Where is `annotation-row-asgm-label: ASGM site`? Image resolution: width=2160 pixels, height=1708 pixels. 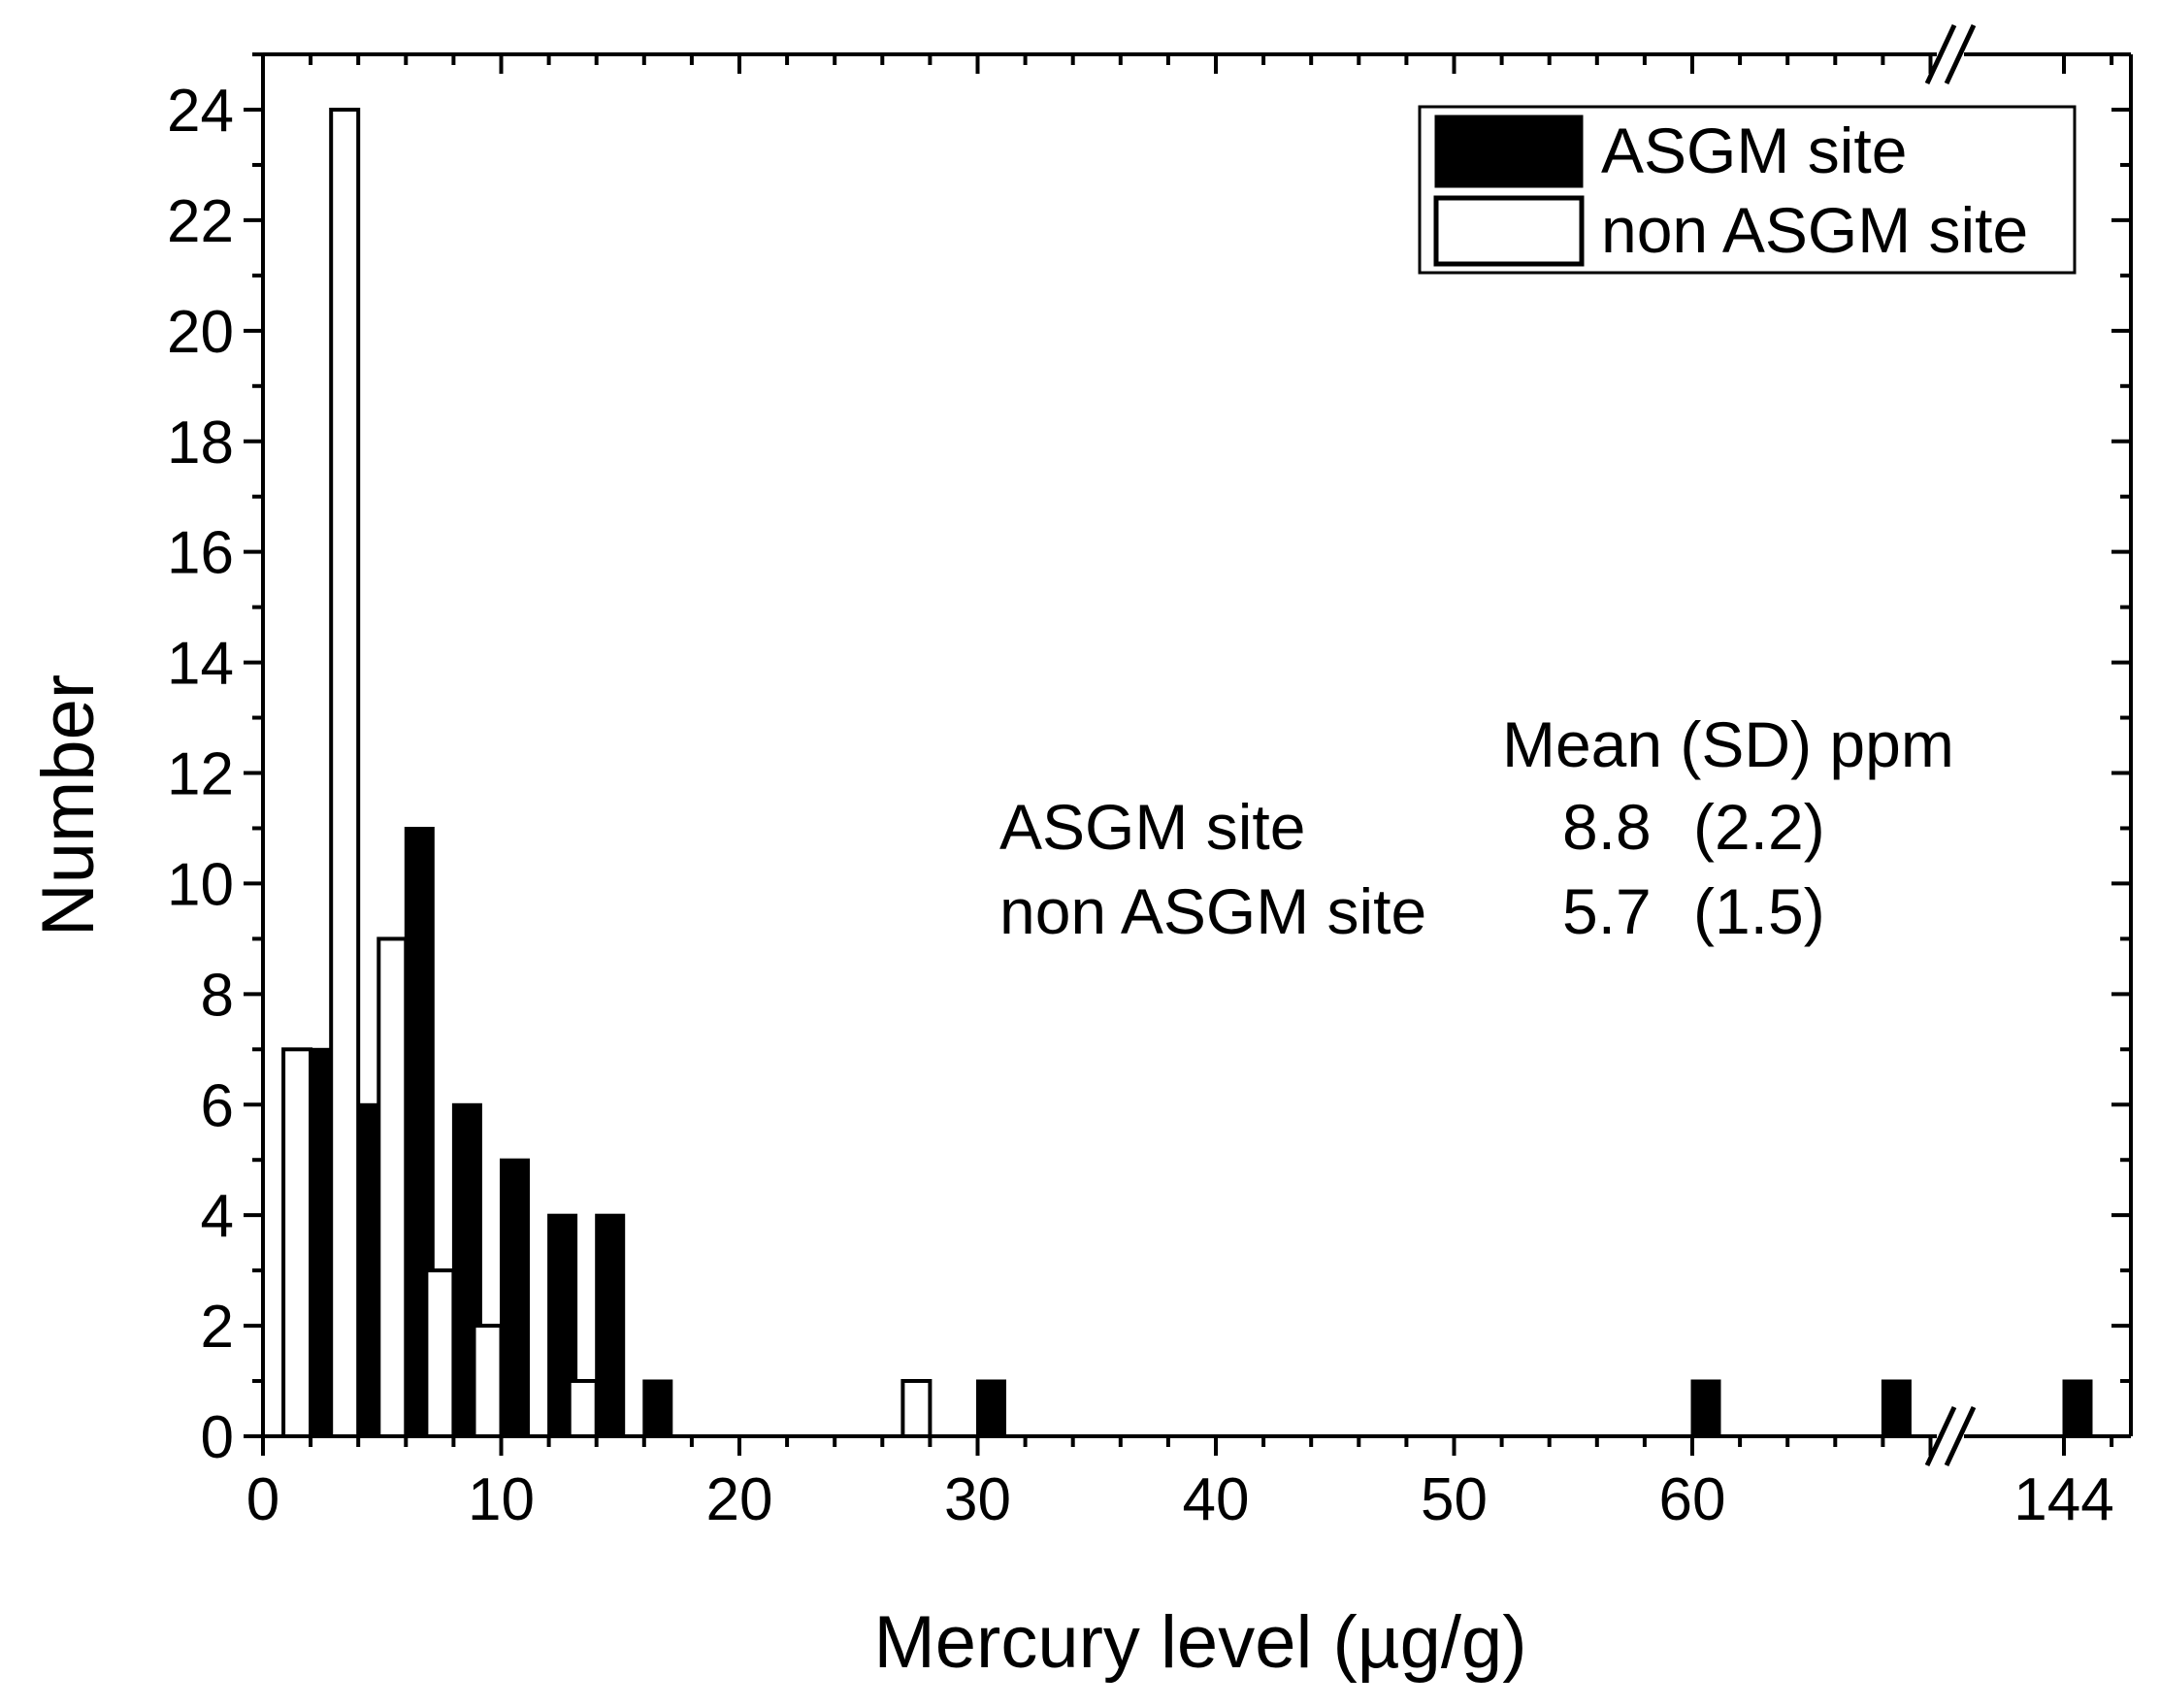
annotation-row-asgm-label: ASGM site is located at coordinates (1152, 827).